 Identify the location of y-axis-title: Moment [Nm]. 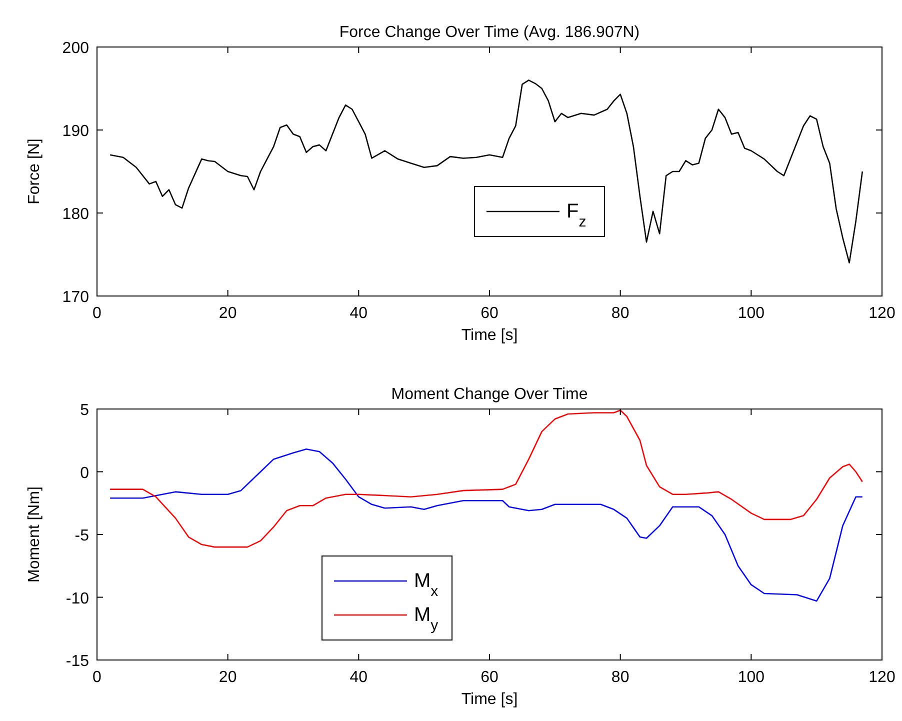
(34, 534).